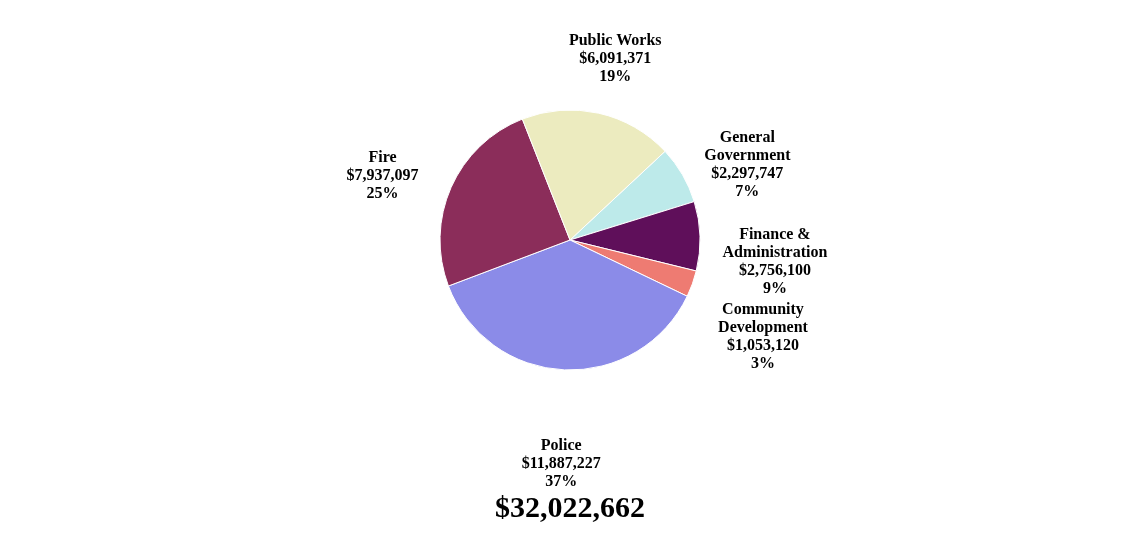  What do you see at coordinates (570, 506) in the screenshot?
I see `text: $32,022,662` at bounding box center [570, 506].